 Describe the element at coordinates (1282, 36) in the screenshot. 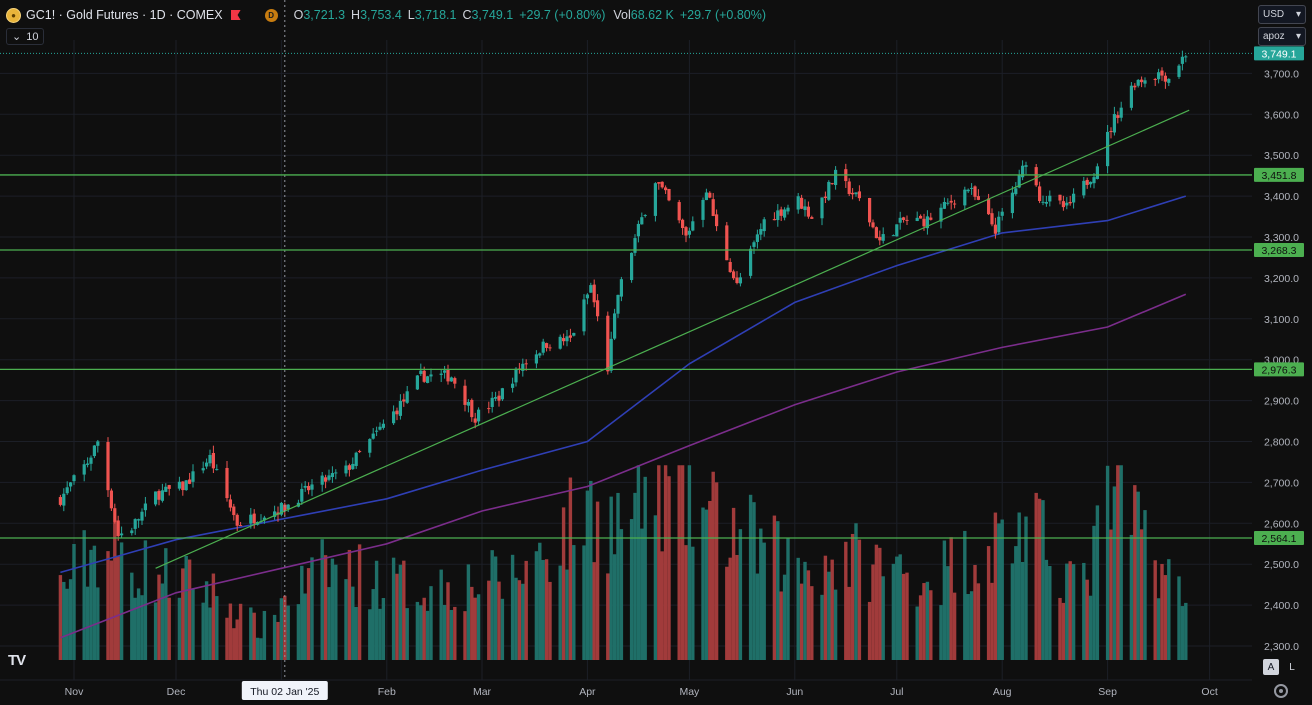

I see `unit-select: apoz ▾` at that location.